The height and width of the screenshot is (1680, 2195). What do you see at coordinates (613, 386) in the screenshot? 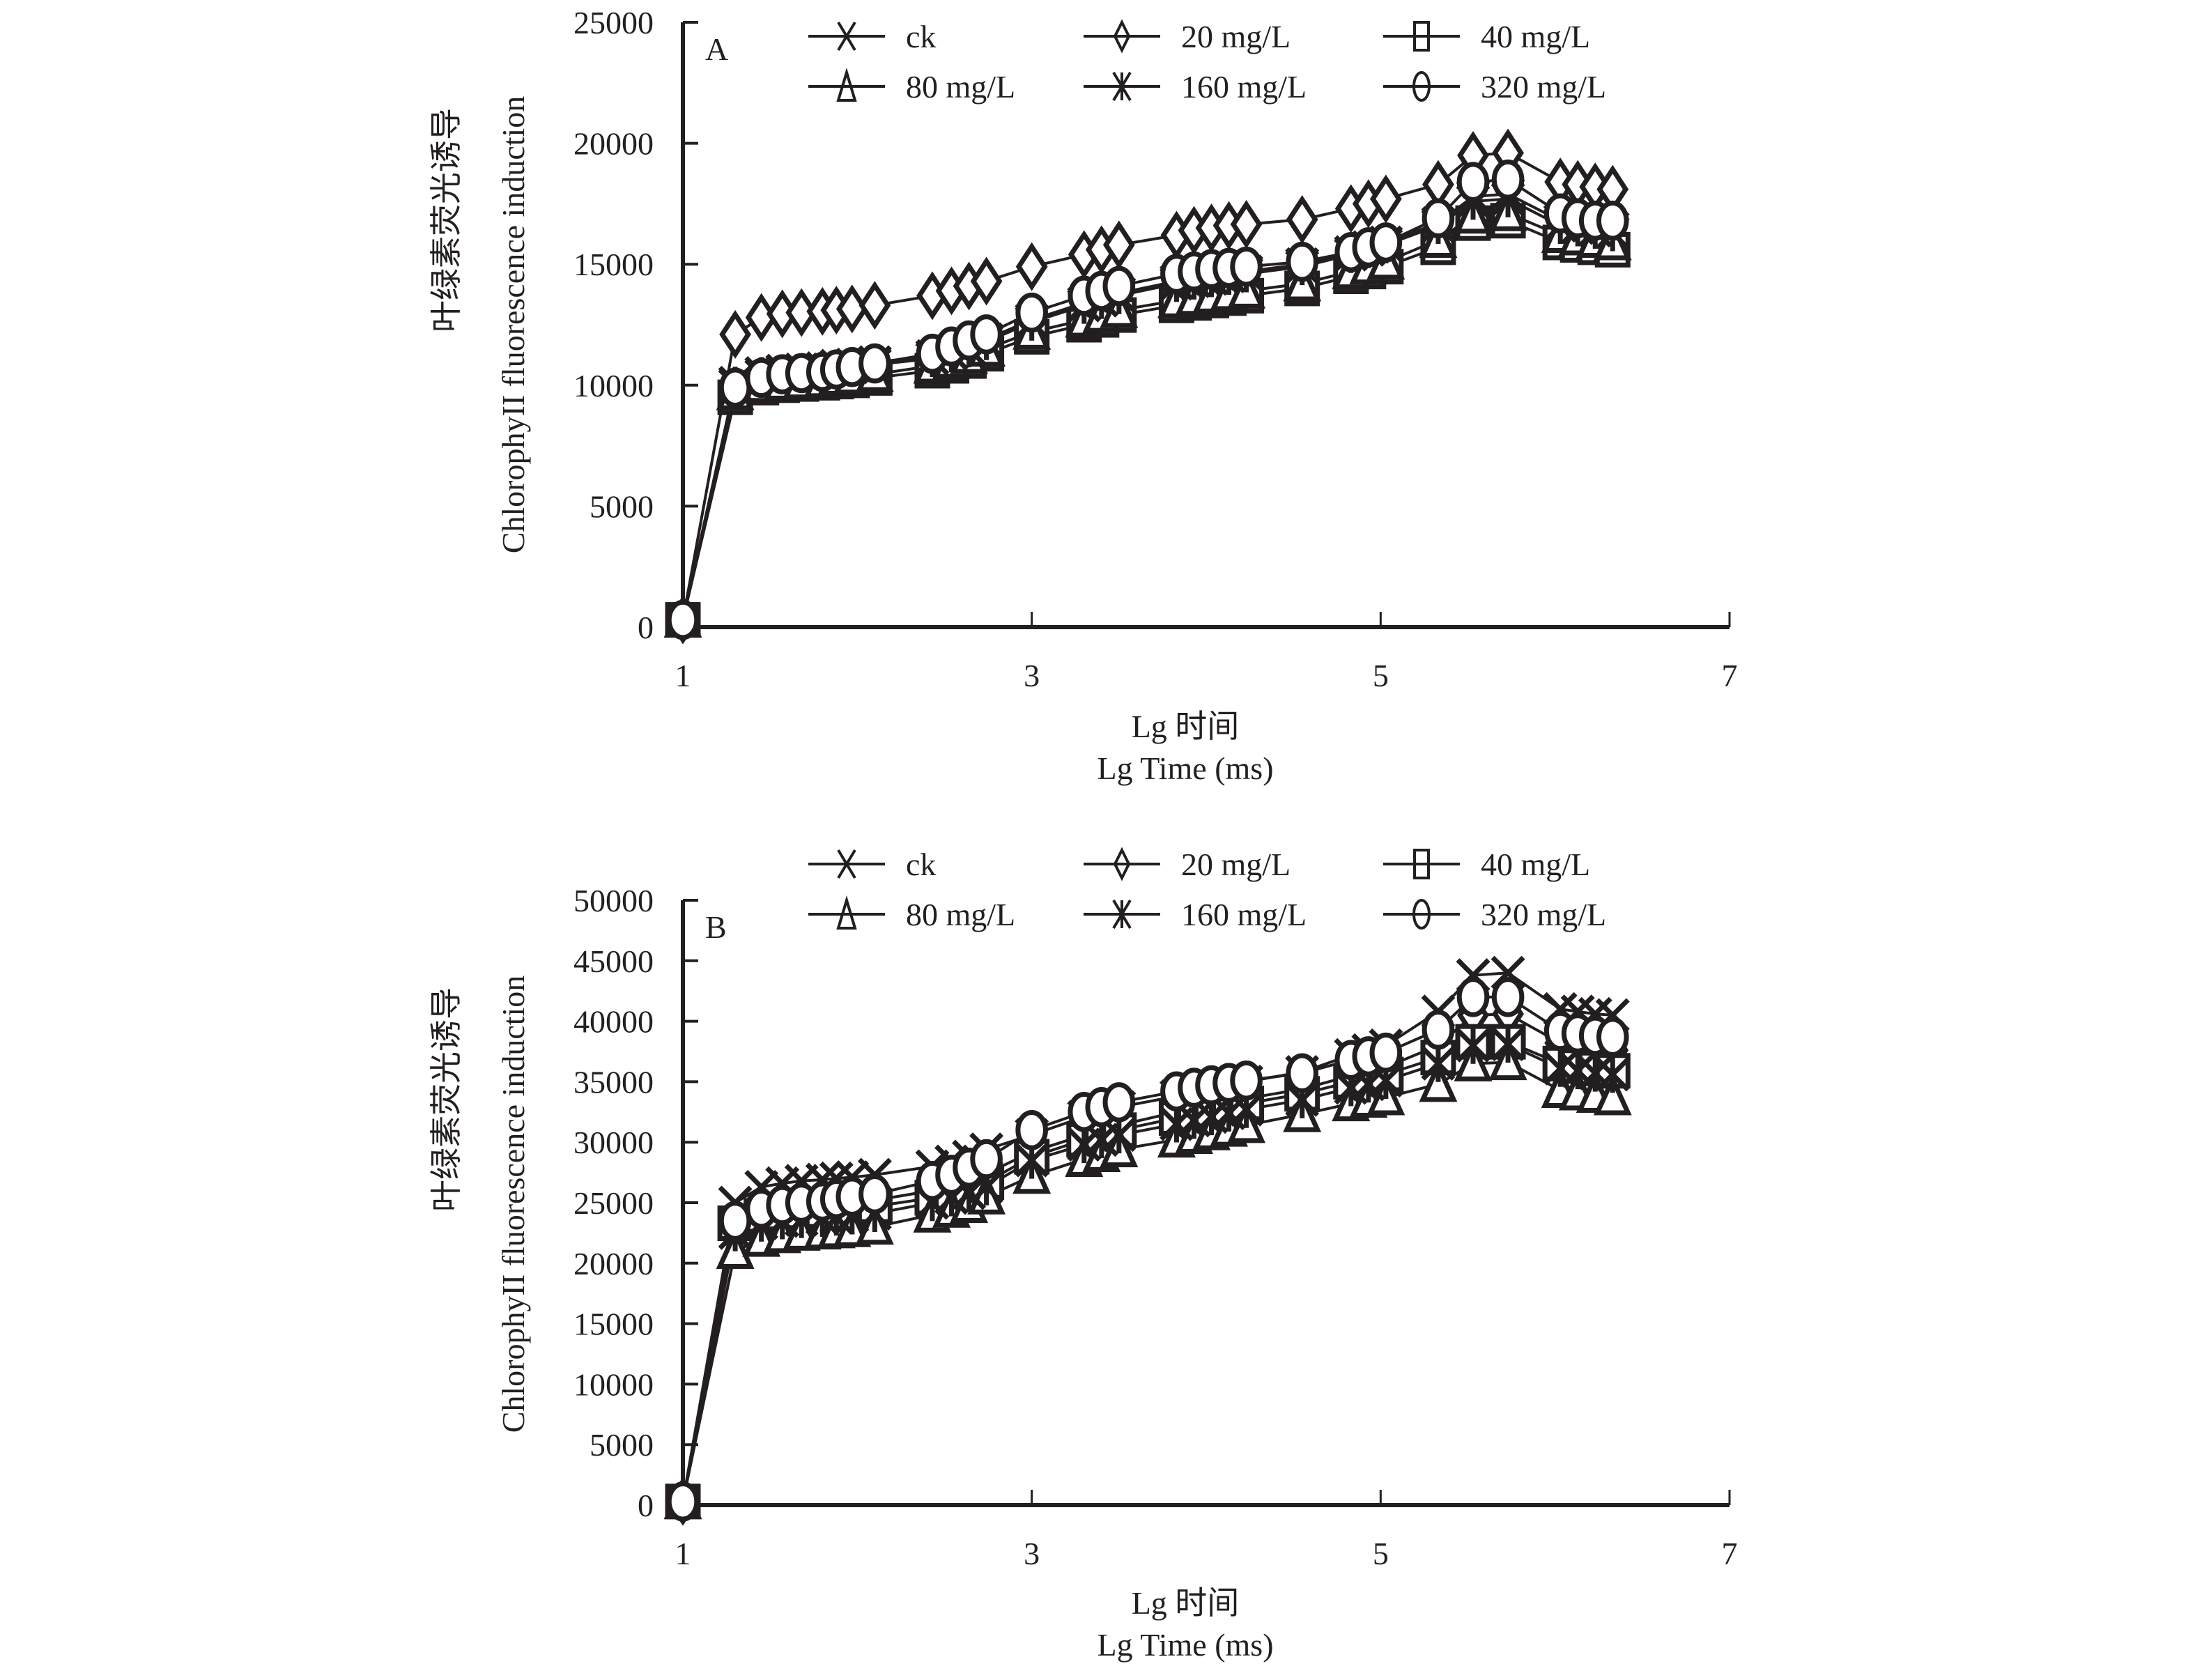
I see `y-tick-label: 10000` at bounding box center [613, 386].